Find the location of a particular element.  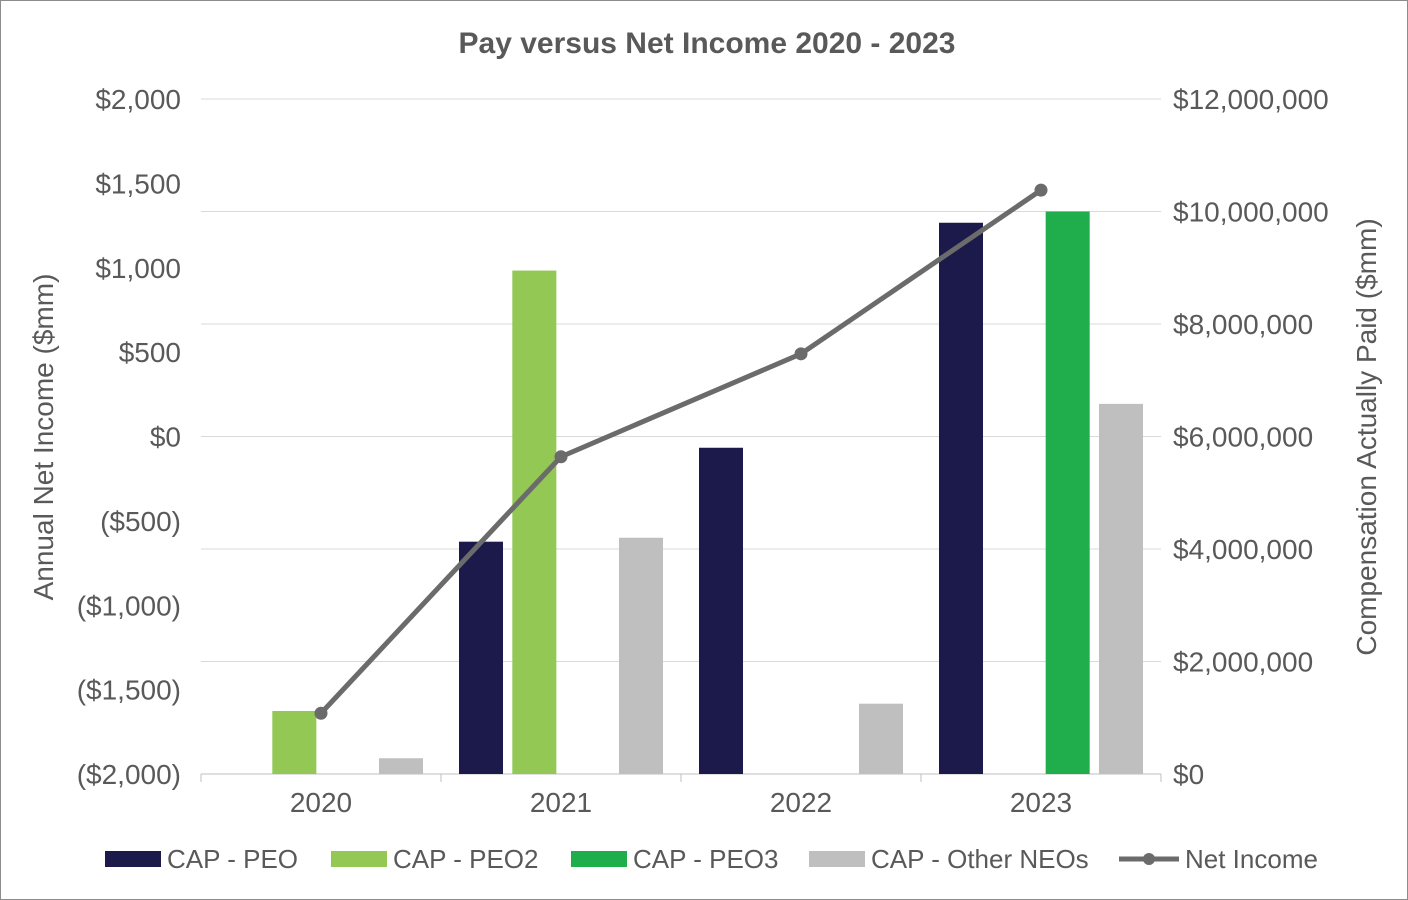

left-tick-label: $1,000 is located at coordinates (138, 268).